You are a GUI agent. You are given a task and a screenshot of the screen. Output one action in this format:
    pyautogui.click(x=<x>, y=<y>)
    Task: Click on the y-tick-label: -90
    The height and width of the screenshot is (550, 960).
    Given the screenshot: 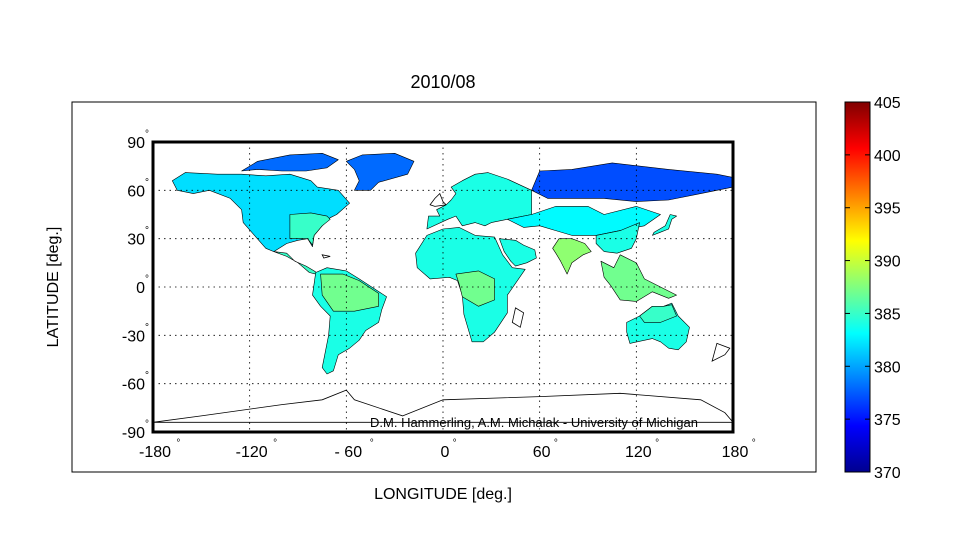 What is the action you would take?
    pyautogui.click(x=133, y=433)
    